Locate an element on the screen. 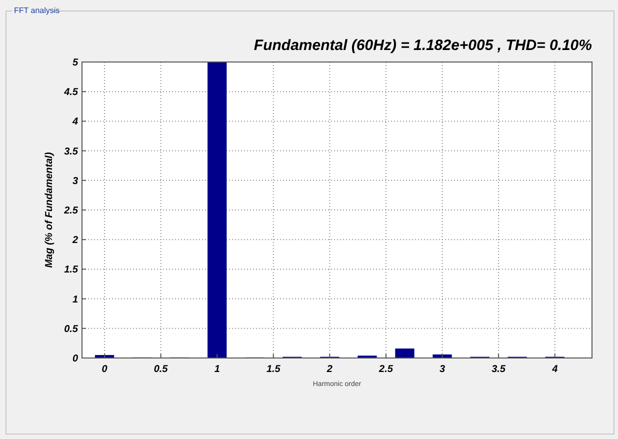 This screenshot has height=439, width=618. x-tick-label: 0.5 is located at coordinates (161, 369).